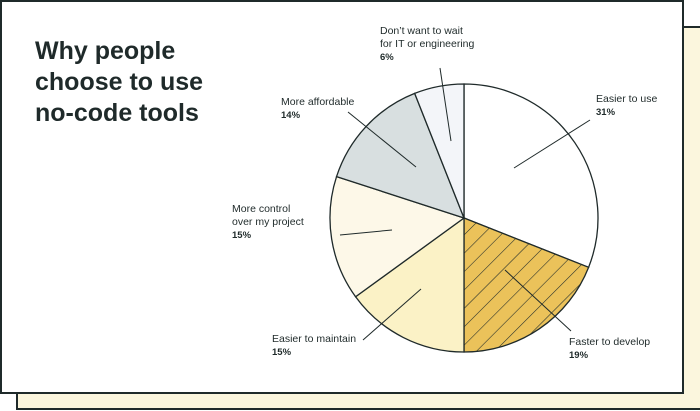 The height and width of the screenshot is (411, 700). Describe the element at coordinates (261, 209) in the screenshot. I see `slice-label: More control` at that location.